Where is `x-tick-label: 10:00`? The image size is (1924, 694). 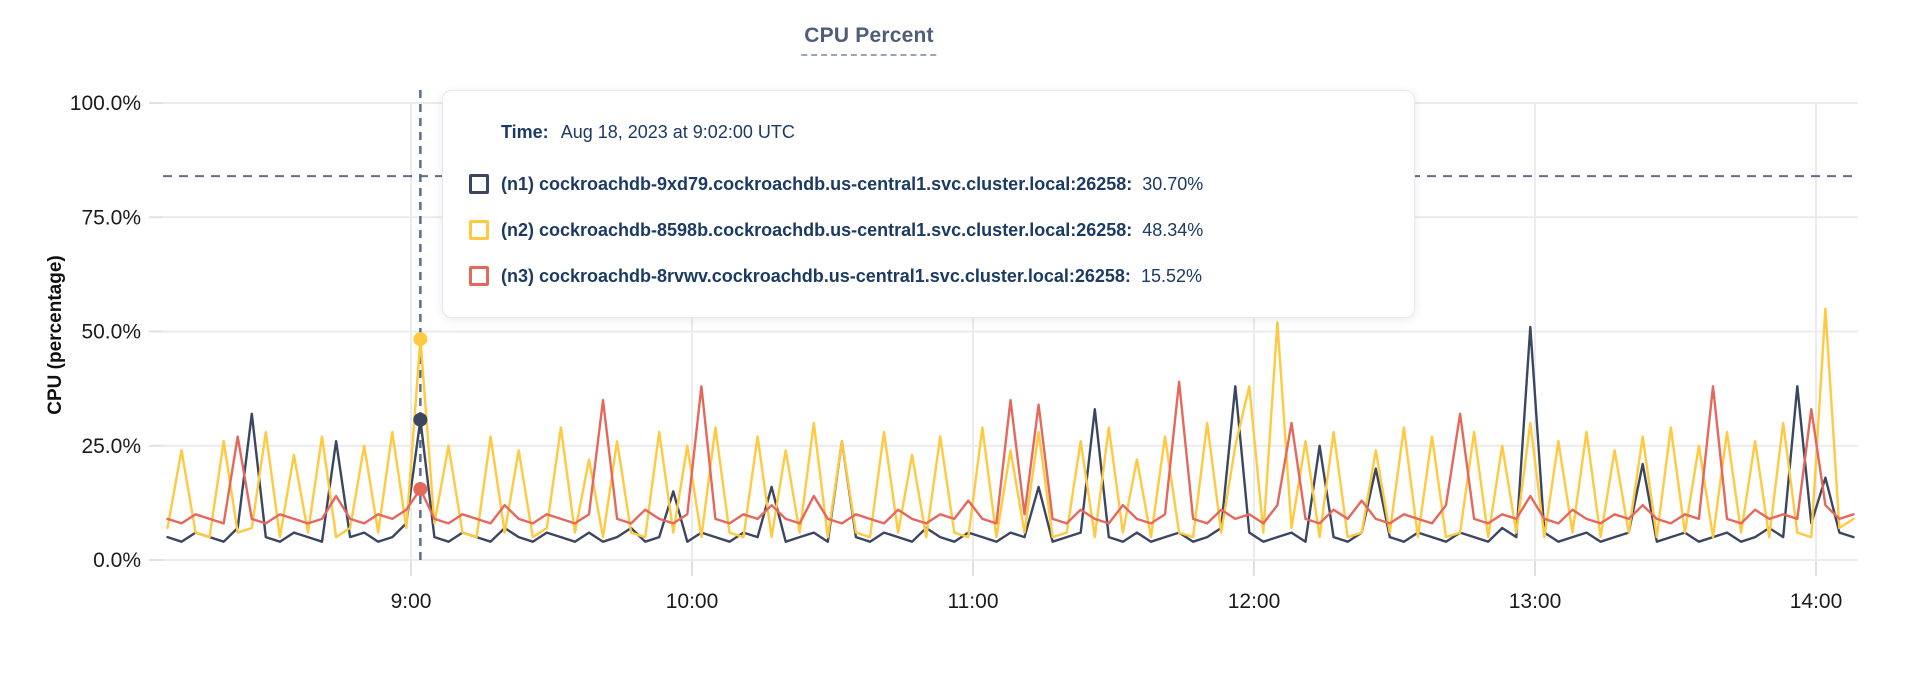 x-tick-label: 10:00 is located at coordinates (692, 601).